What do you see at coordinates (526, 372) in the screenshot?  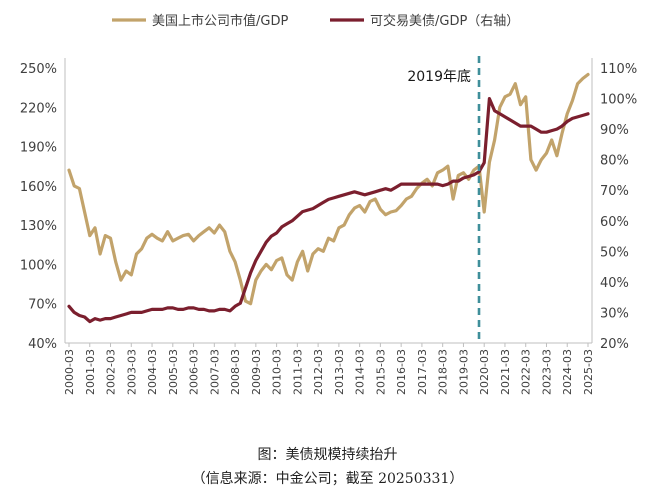 I see `x-tick-label: 2022-03` at bounding box center [526, 372].